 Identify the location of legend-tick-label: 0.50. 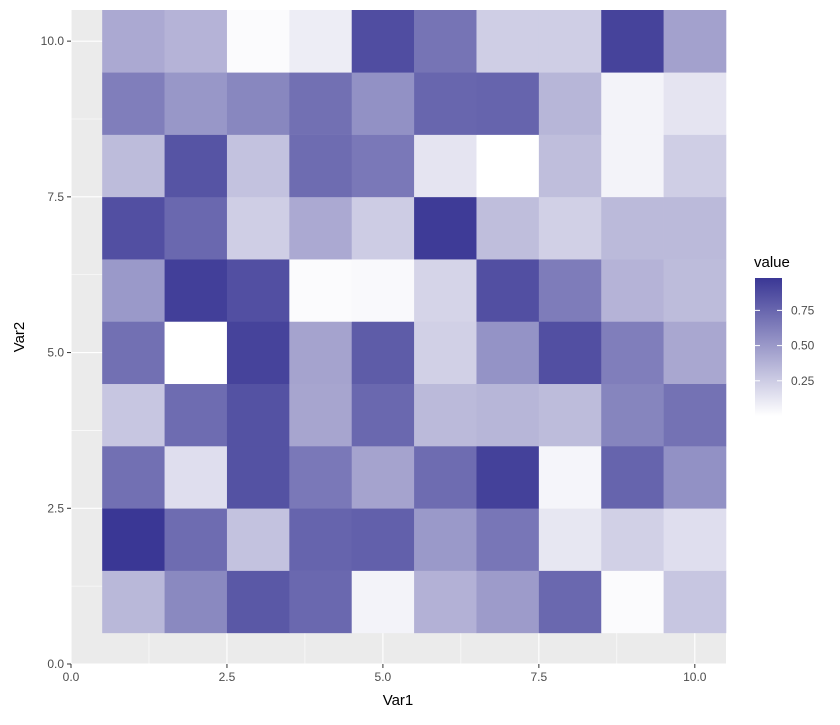
(803, 346).